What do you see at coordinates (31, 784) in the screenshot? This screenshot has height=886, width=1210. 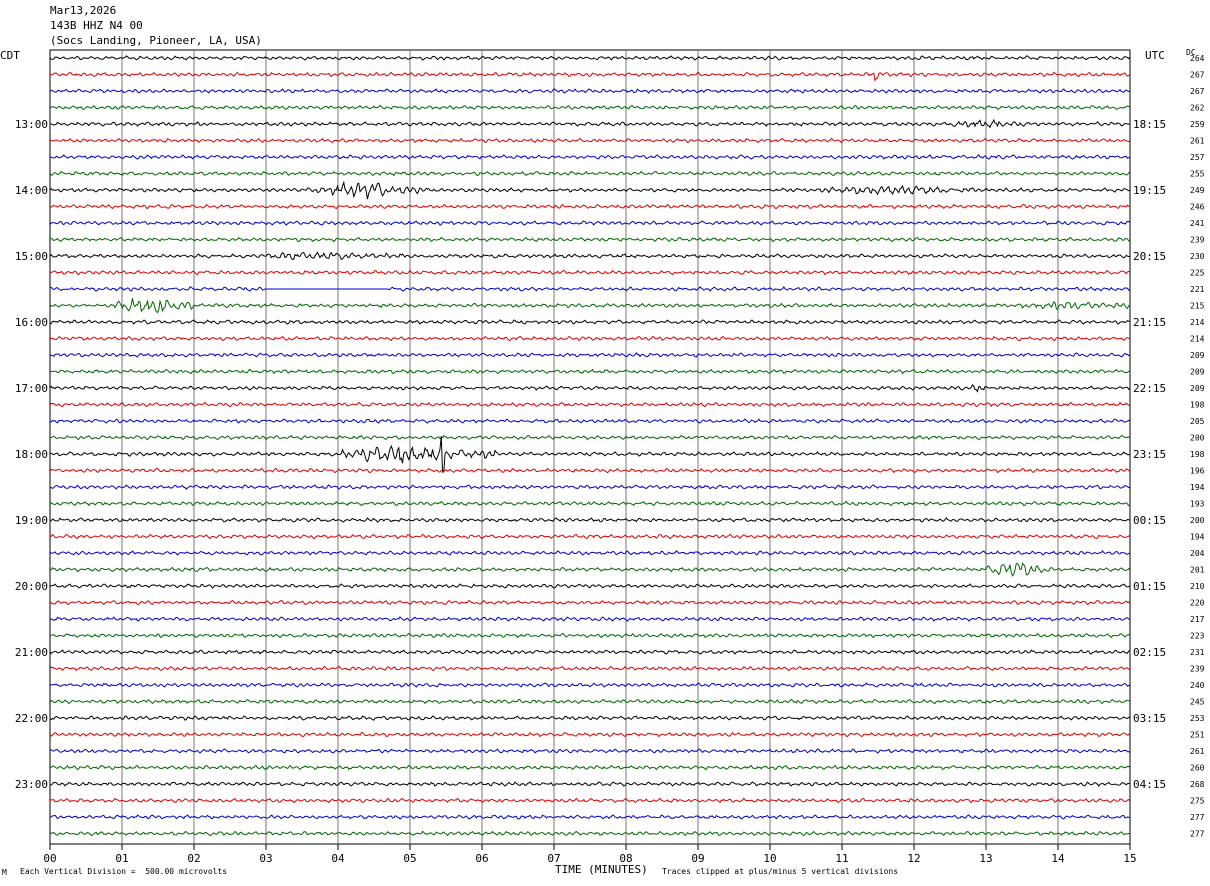 I see `cdt-hour-label: 23:00` at bounding box center [31, 784].